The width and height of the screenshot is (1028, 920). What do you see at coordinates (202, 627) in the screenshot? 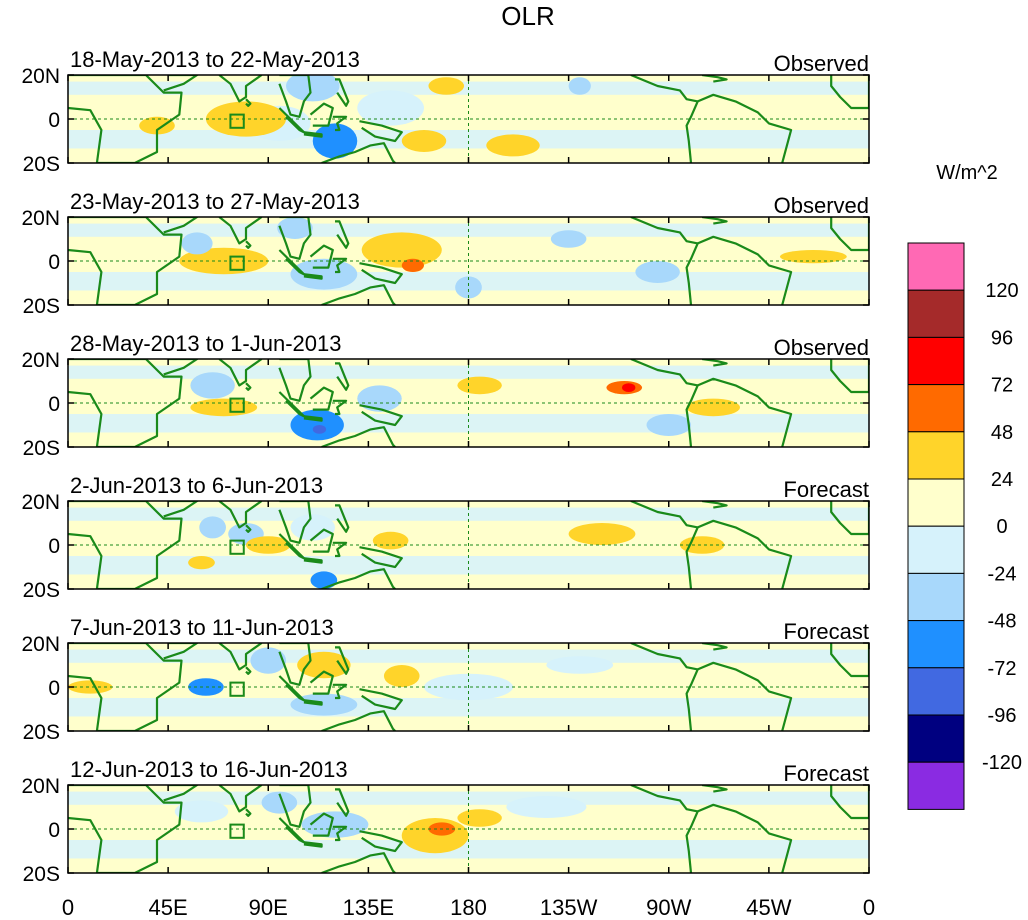
I see `panel-period-label: 7-Jun-2013 to 11-Jun-2013` at bounding box center [202, 627].